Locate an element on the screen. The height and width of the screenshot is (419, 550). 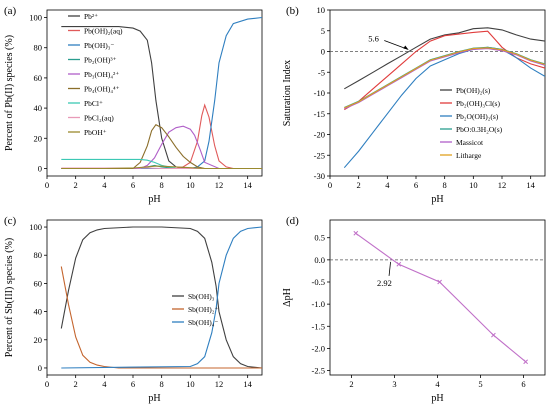
y-tick-label: 0.5 is located at coordinates (319, 238).